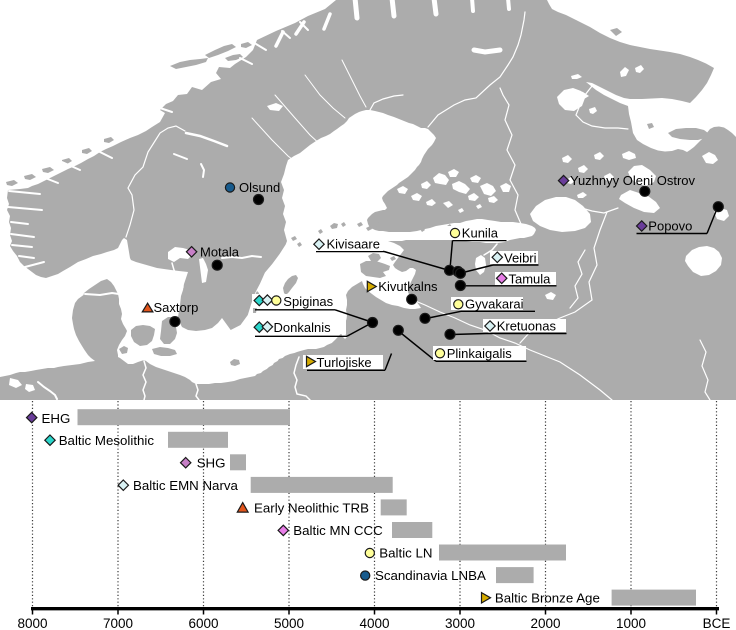 The image size is (736, 630). I want to click on svg-text: Turlojiske, so click(344, 362).